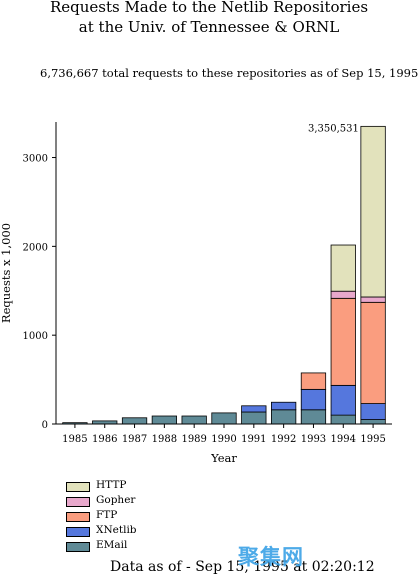 Image resolution: width=418 pixels, height=577 pixels. Describe the element at coordinates (45, 425) in the screenshot. I see `y-tick-label-0: 0` at that location.